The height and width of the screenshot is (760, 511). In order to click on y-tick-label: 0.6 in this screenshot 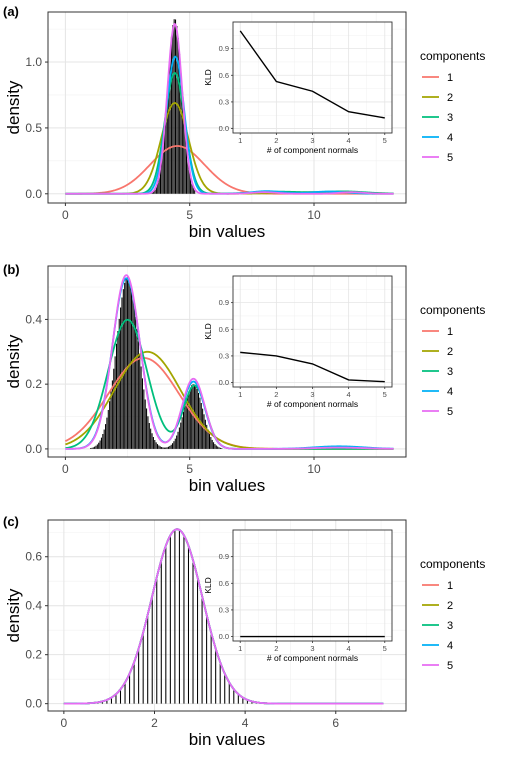, I will do `click(33, 557)`.